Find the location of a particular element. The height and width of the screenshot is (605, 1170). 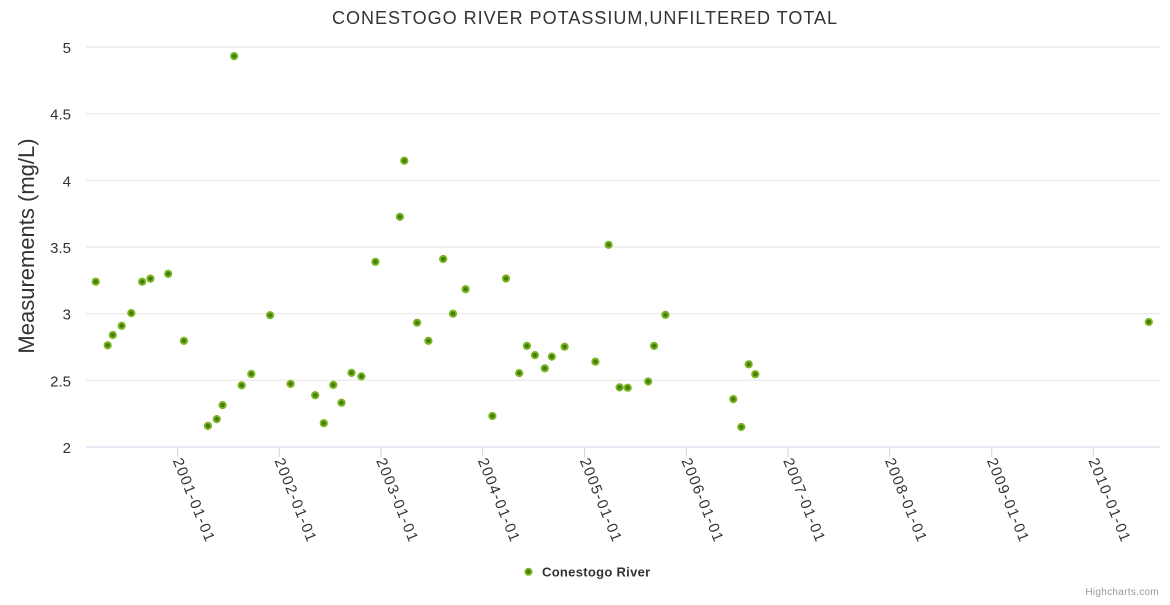

svg-text: Highcharts.com is located at coordinates (1122, 592).